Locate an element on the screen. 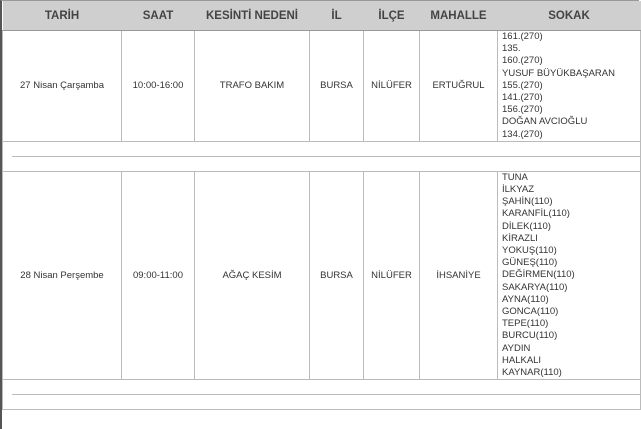  street-item: KİRAZLI is located at coordinates (520, 238).